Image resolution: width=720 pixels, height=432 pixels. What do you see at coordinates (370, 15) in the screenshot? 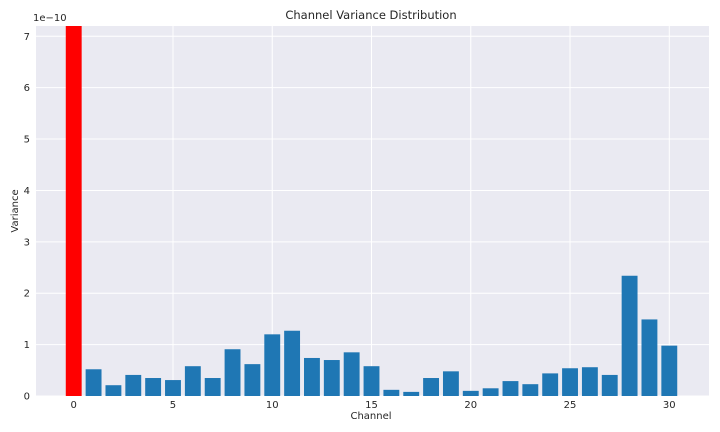
I see `chart-title: Channel Variance Distribution` at bounding box center [370, 15].